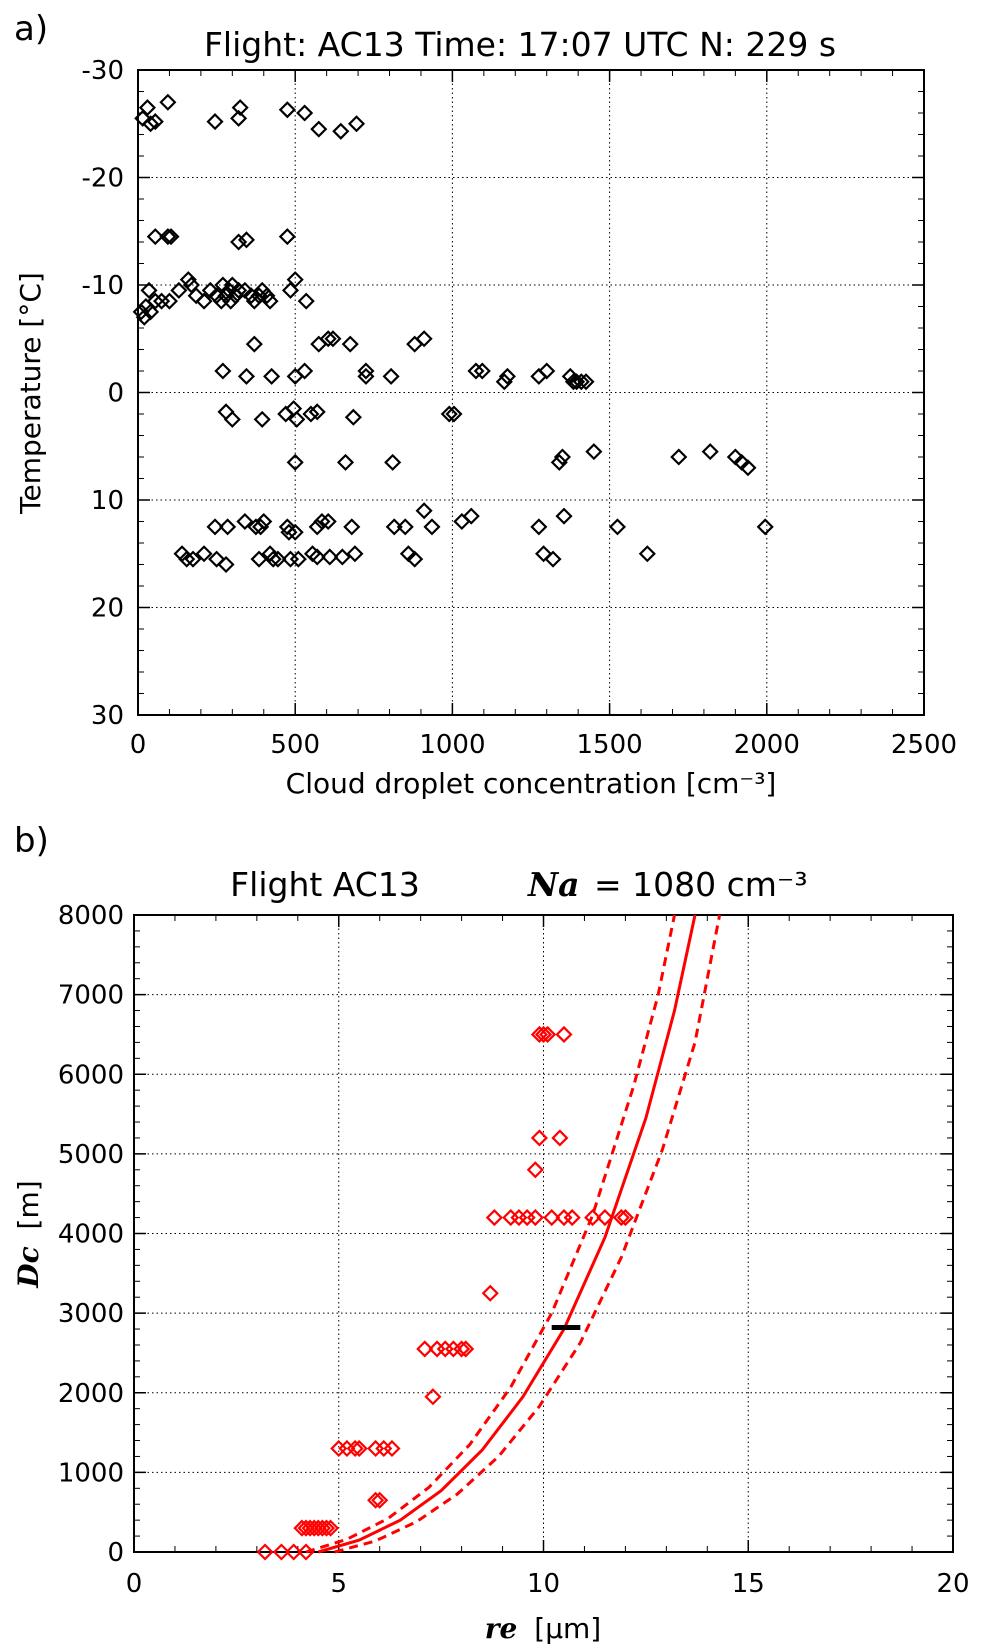 The height and width of the screenshot is (1651, 992). I want to click on chart-b-x-tick-label: 15, so click(748, 1584).